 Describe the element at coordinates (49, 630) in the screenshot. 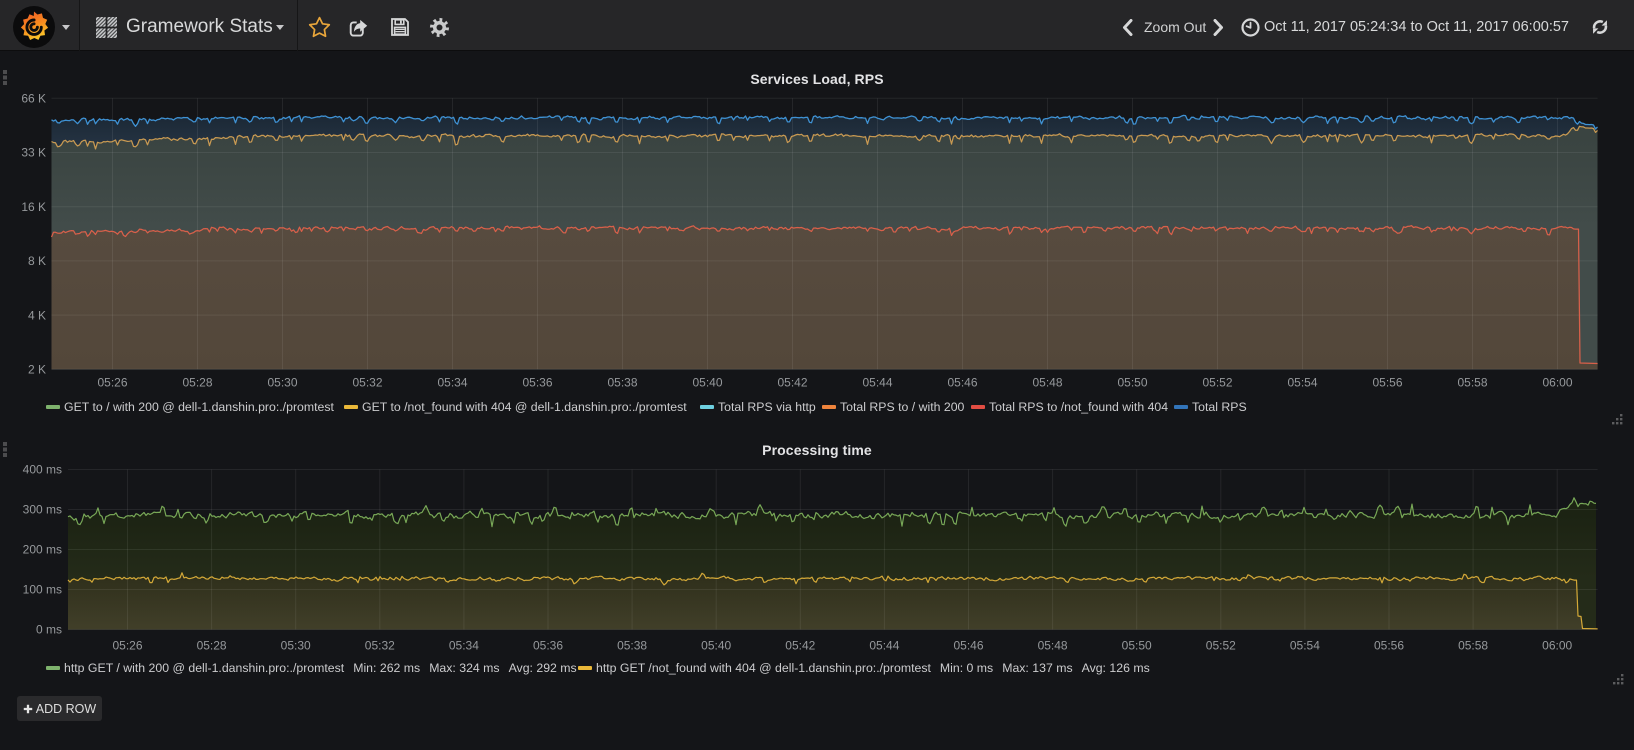

I see `svg-text: 0 ms` at that location.